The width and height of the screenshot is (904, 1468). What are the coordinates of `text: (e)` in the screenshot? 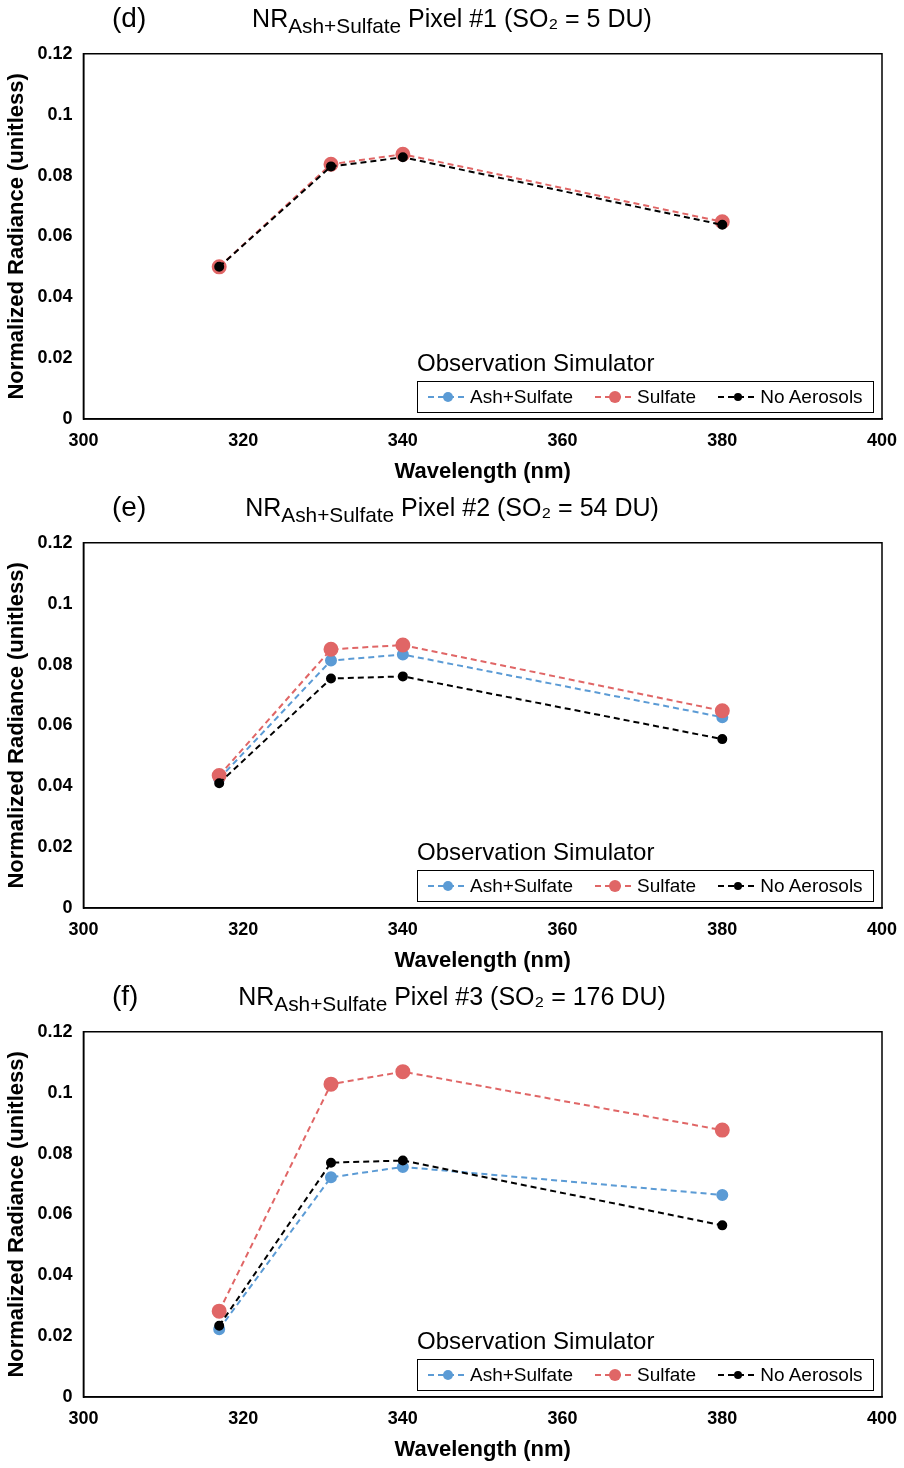 It's located at (129, 507).